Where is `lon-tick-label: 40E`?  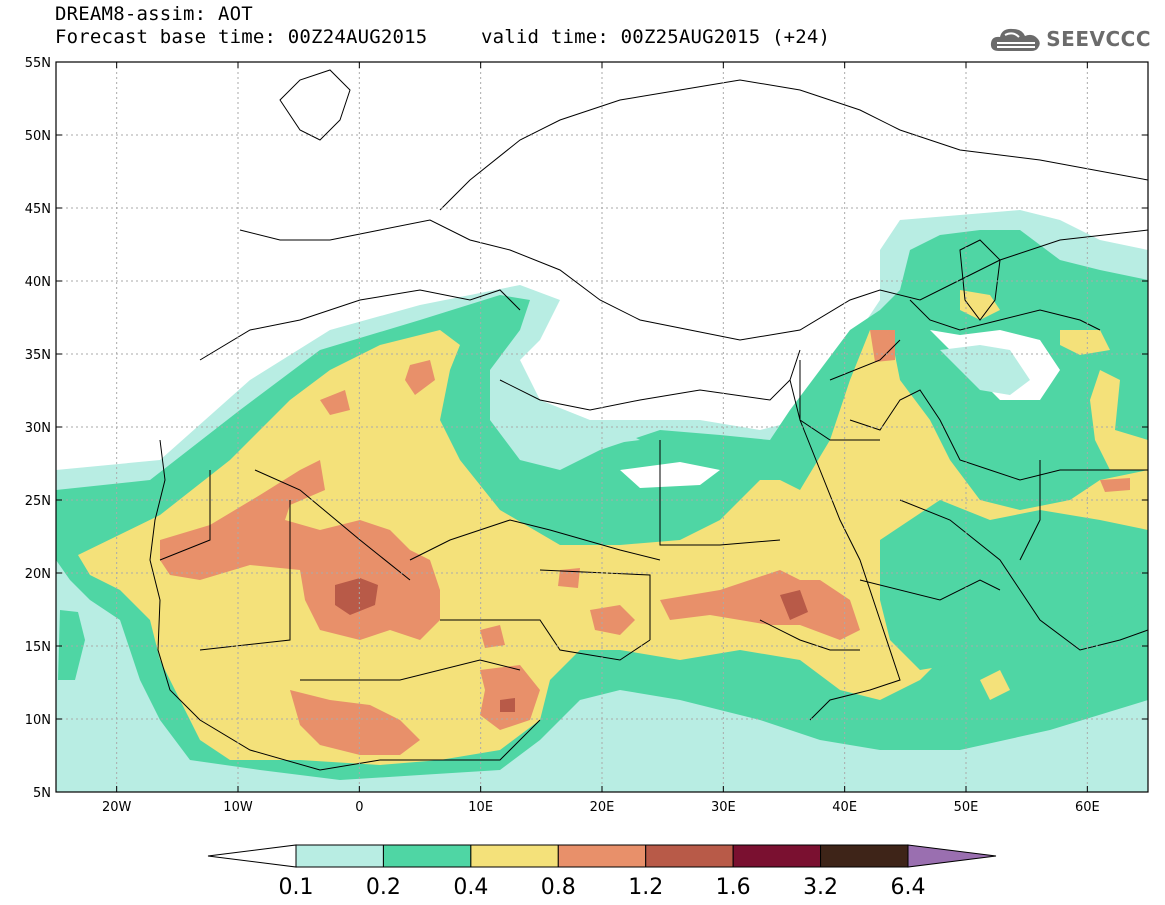
lon-tick-label: 40E is located at coordinates (844, 807).